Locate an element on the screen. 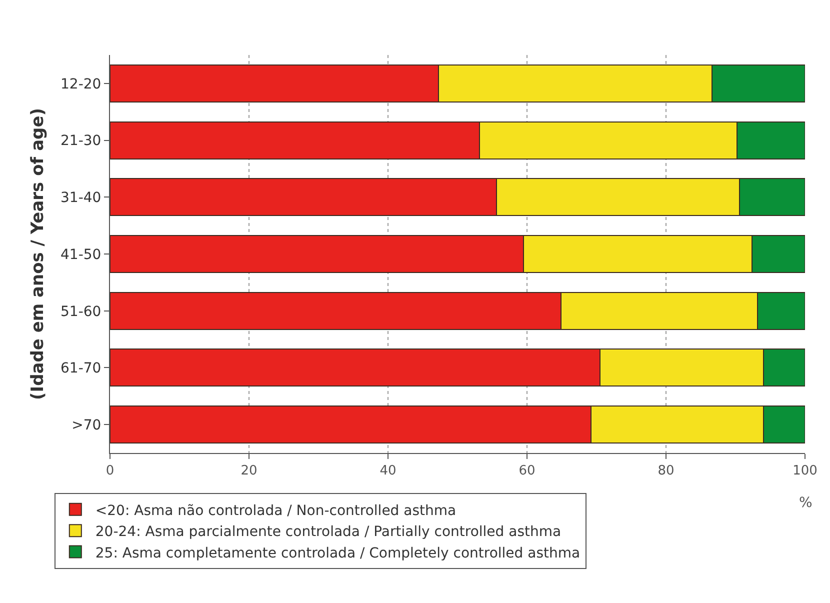 This screenshot has width=830, height=603. y-tick-label: 51-60 is located at coordinates (81, 312).